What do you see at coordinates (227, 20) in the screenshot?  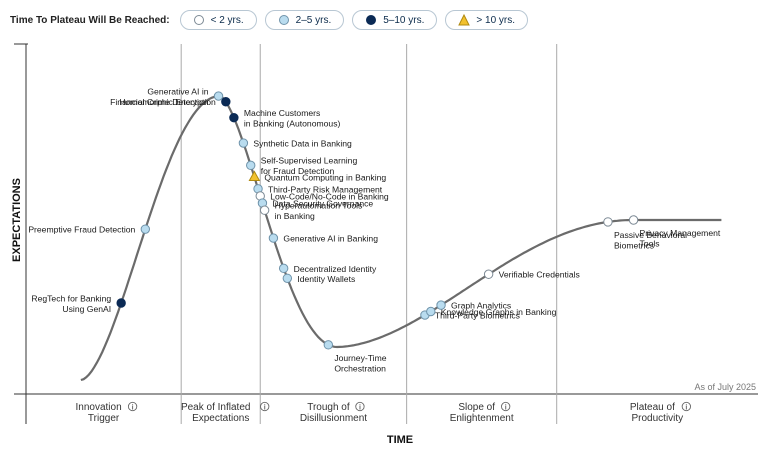 I see `legend-label: < 2 yrs.` at bounding box center [227, 20].